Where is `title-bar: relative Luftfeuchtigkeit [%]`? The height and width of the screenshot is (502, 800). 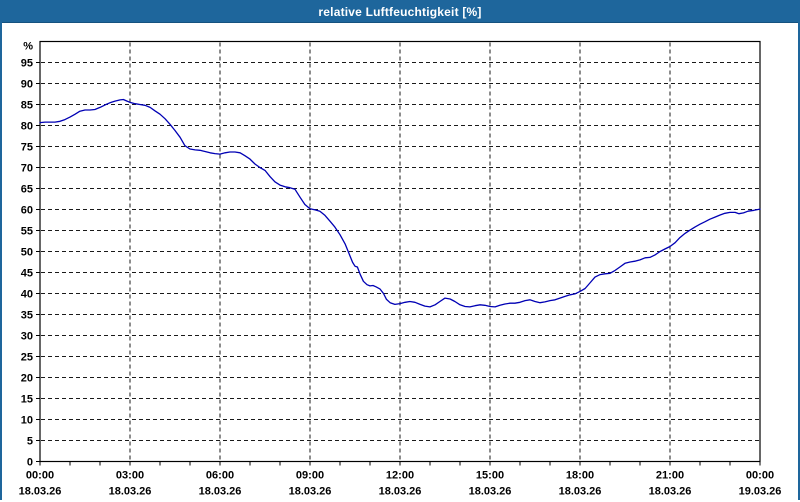
title-bar: relative Luftfeuchtigkeit [%] is located at coordinates (400, 12).